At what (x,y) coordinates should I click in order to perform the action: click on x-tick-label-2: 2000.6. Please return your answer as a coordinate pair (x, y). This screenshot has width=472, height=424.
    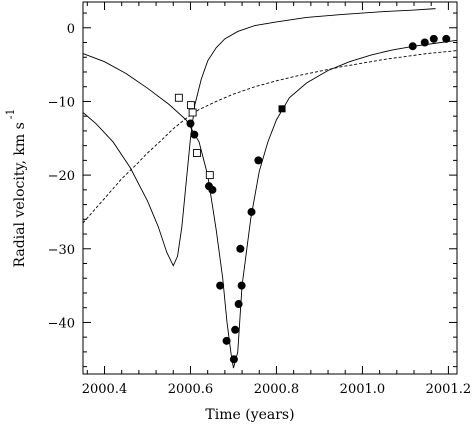
    Looking at the image, I should click on (191, 389).